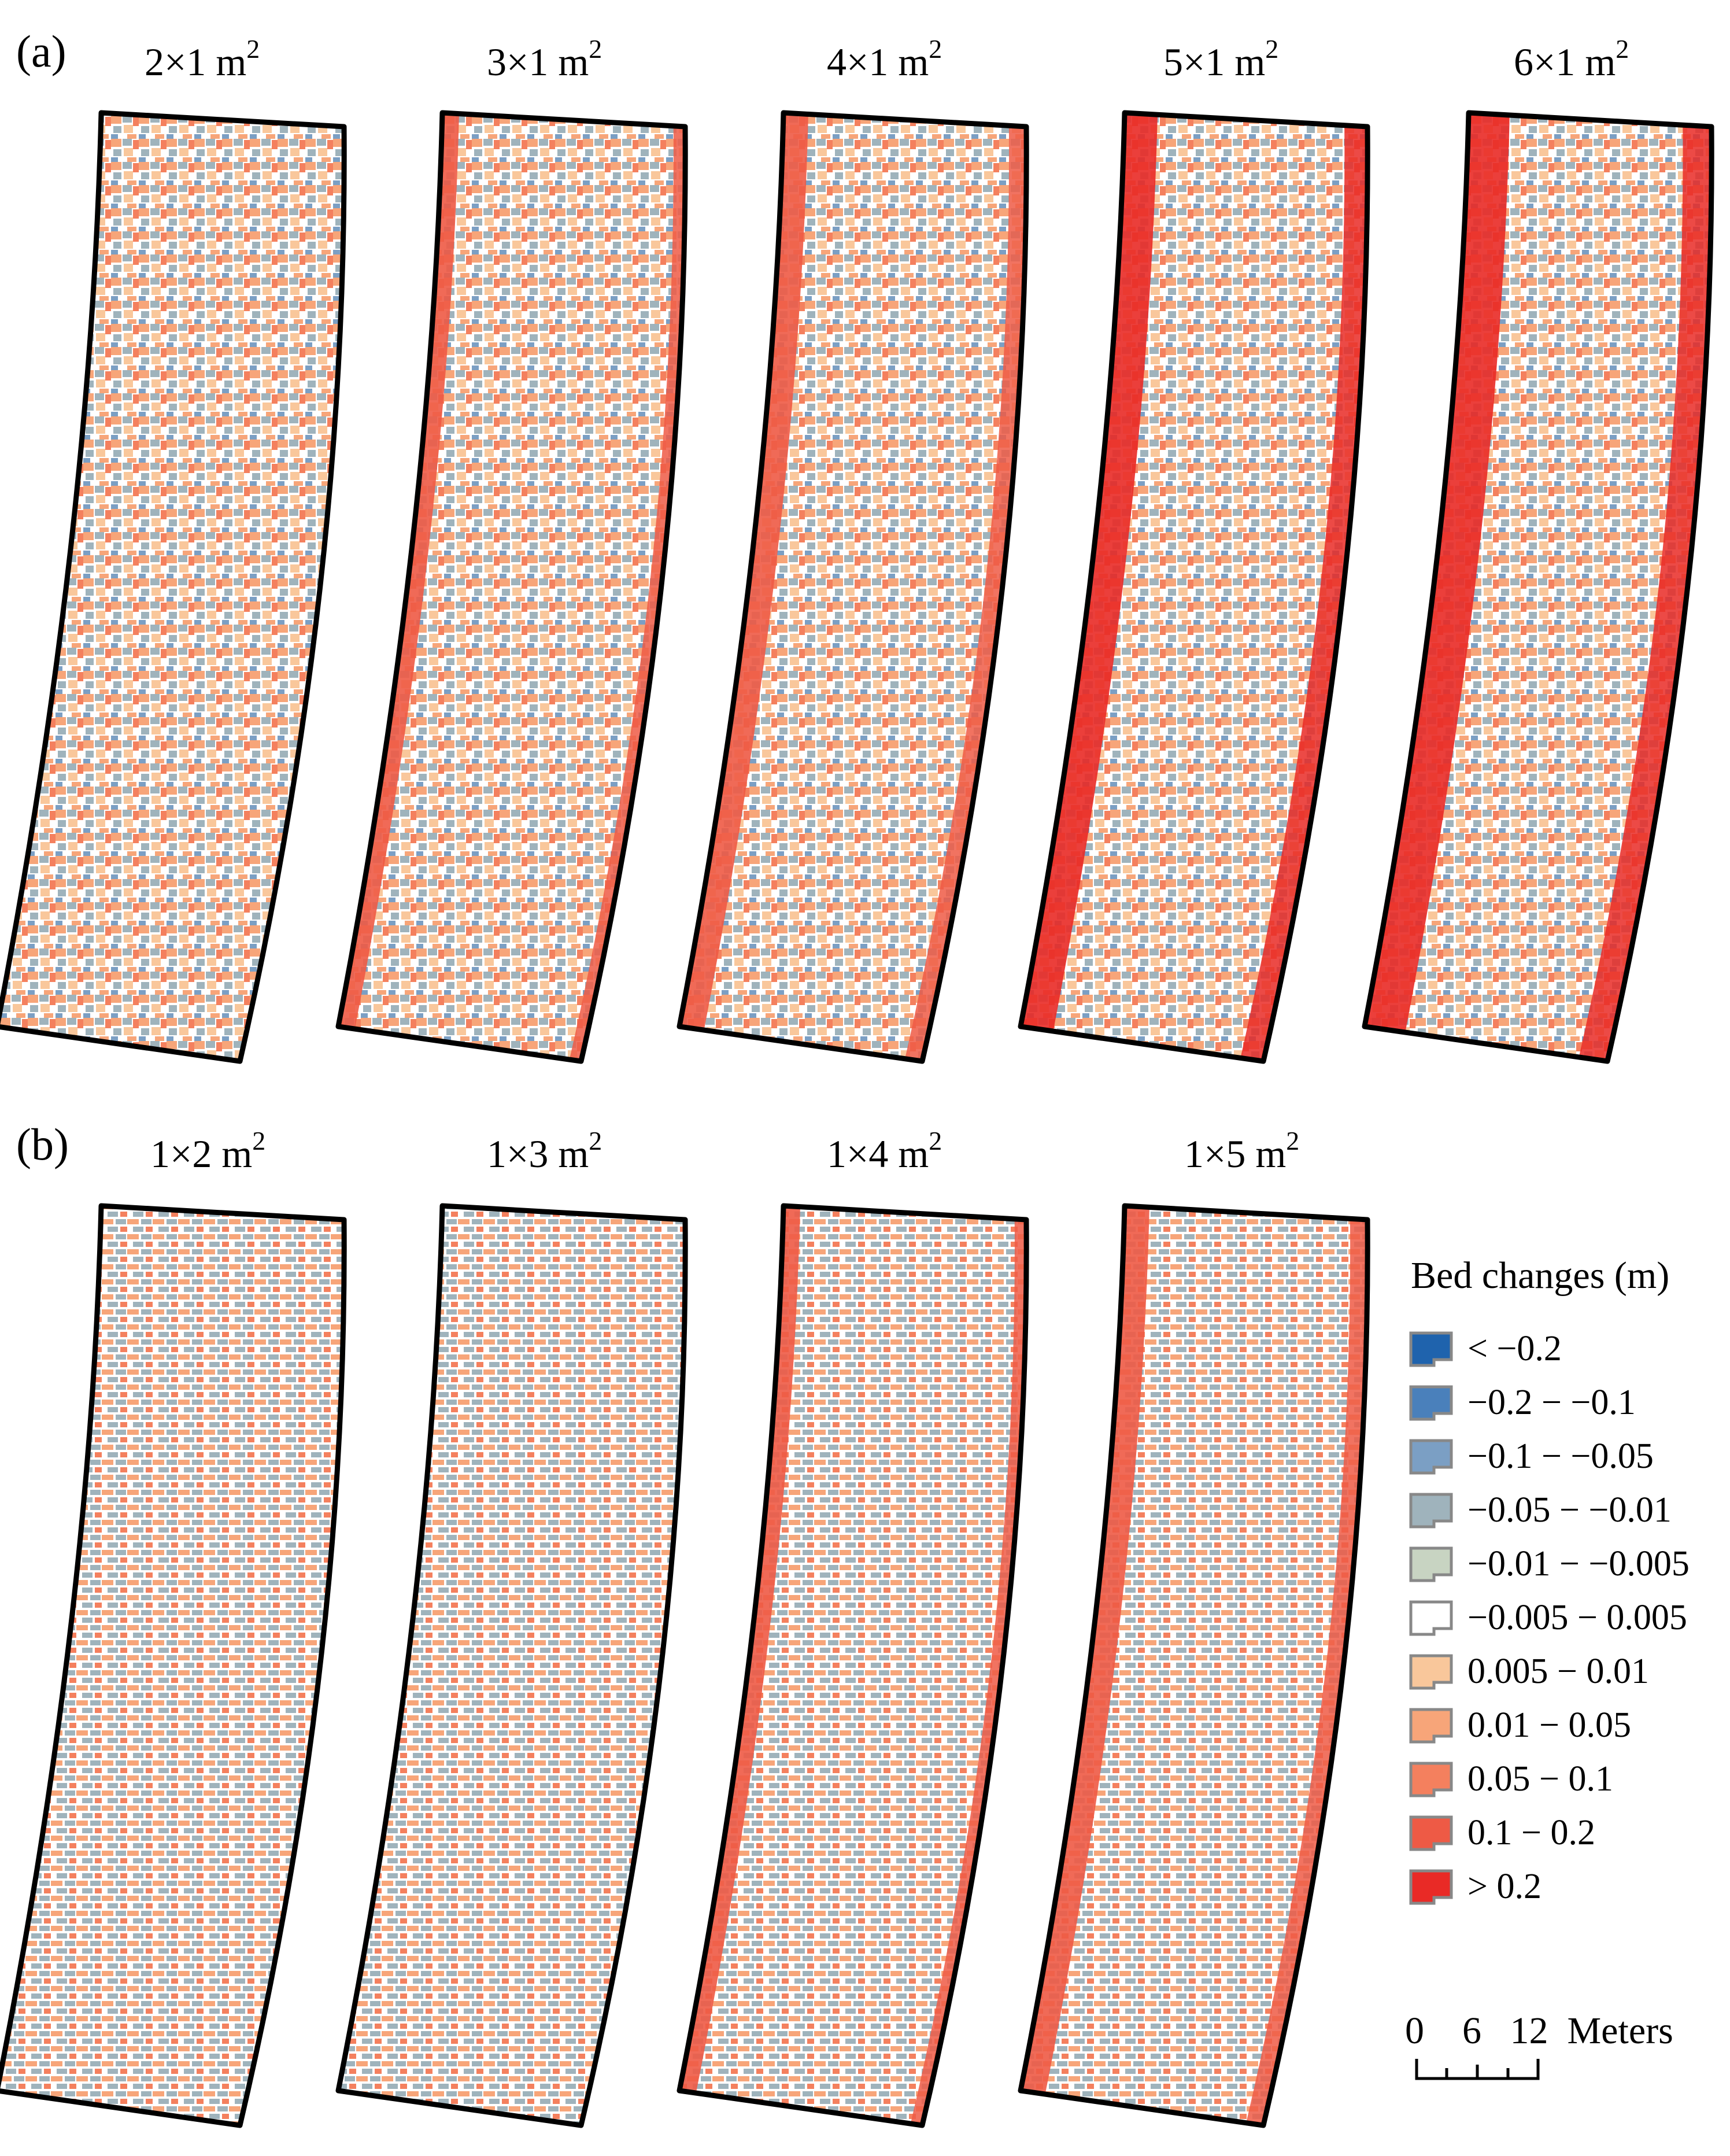 The width and height of the screenshot is (1730, 2156). I want to click on scale-bar, so click(1477, 2069).